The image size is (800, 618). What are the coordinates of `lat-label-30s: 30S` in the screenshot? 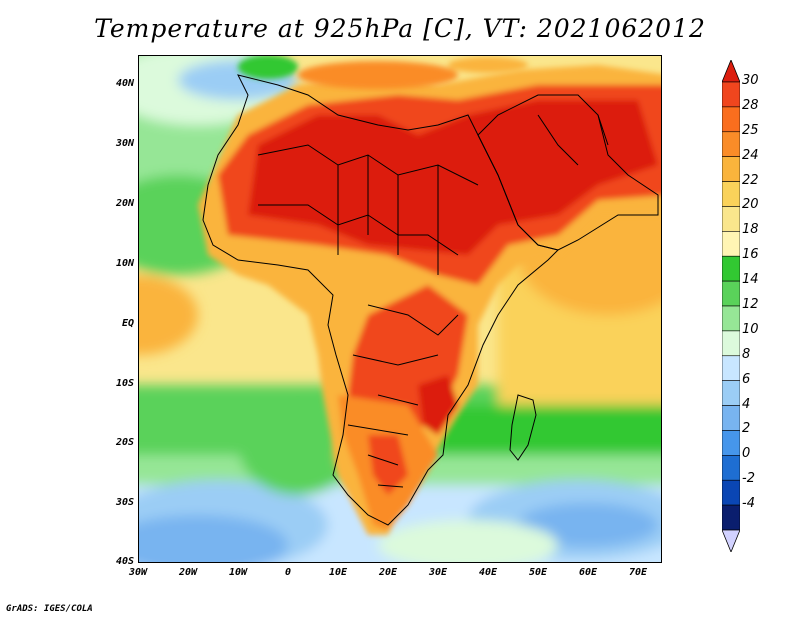 It's located at (124, 502).